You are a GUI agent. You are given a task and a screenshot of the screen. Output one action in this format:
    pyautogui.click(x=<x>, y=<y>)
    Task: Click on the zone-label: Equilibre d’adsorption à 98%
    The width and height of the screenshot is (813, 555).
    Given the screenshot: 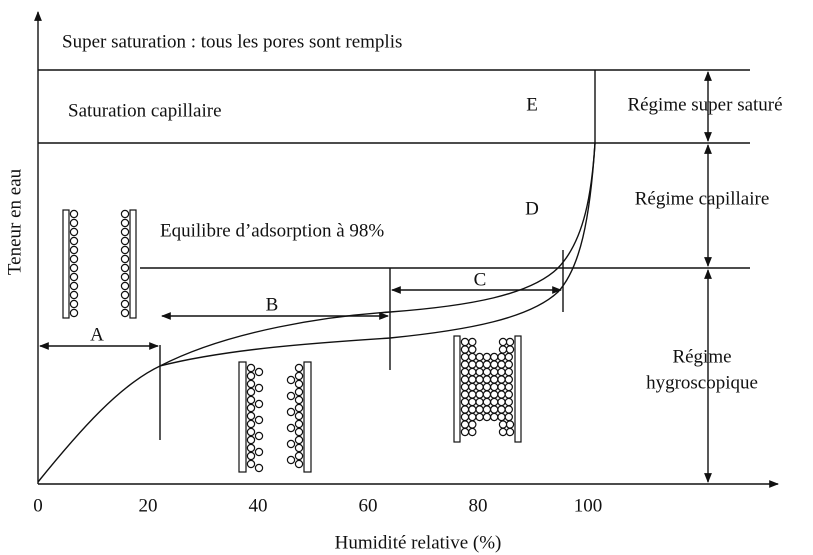 What is the action you would take?
    pyautogui.click(x=272, y=230)
    